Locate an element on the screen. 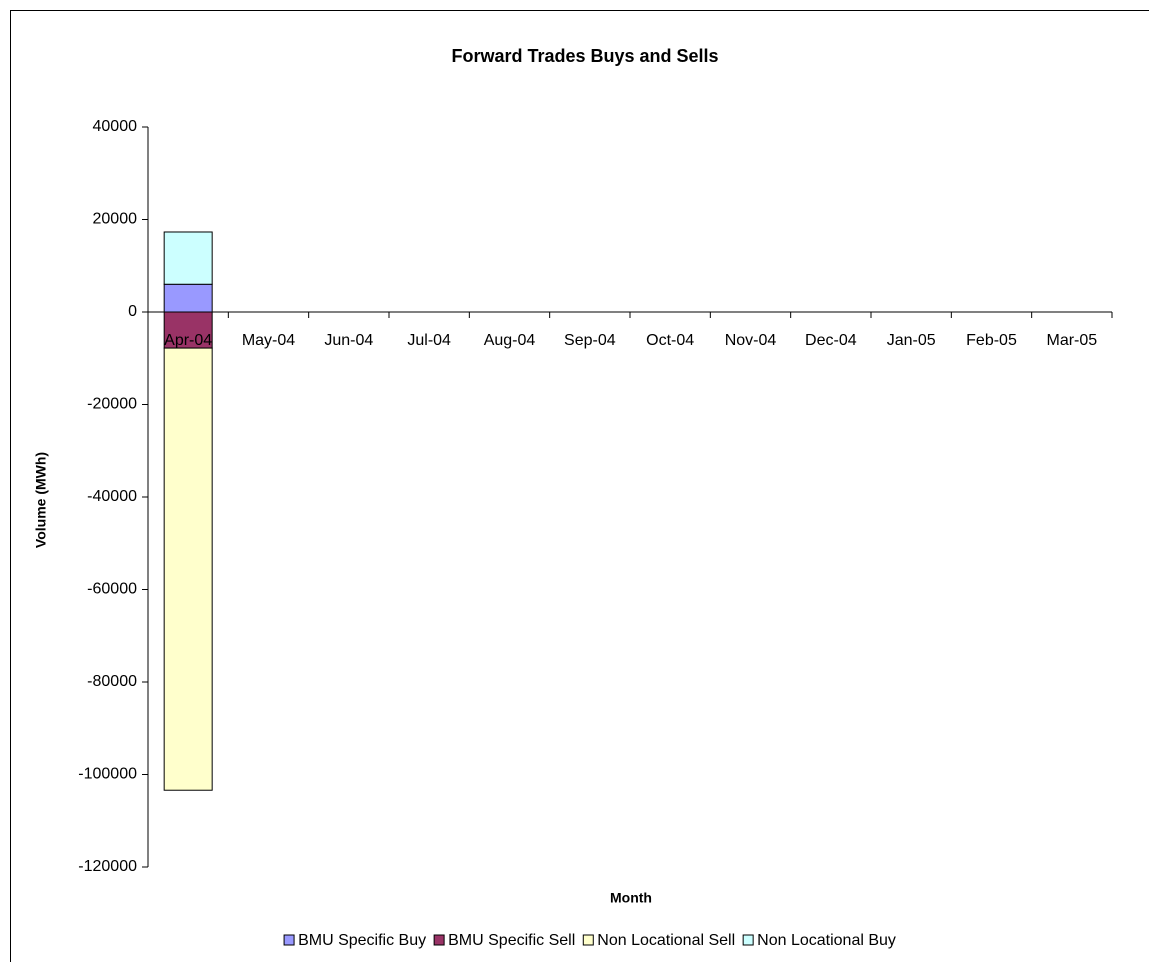  y-tick-label: -20000 is located at coordinates (112, 404).